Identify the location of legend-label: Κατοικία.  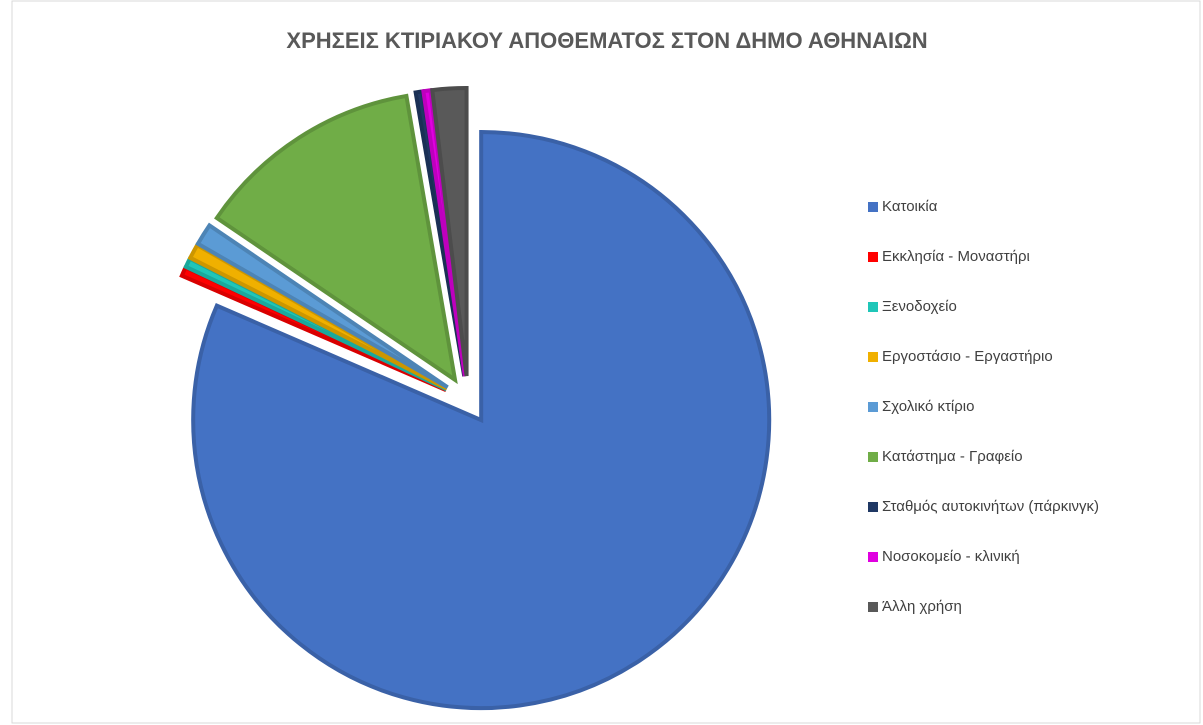
(910, 206).